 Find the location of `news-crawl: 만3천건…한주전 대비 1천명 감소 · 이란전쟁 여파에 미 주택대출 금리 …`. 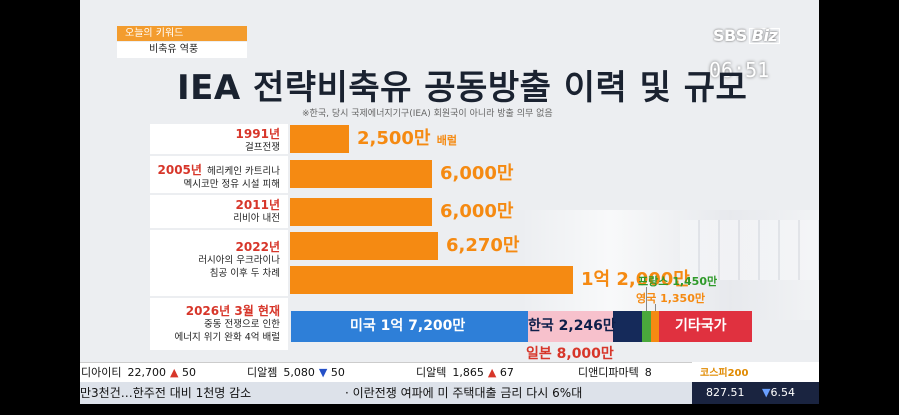

news-crawl: 만3천건…한주전 대비 1천명 감소 · 이란전쟁 여파에 미 주택대출 금리 … is located at coordinates (386, 393).